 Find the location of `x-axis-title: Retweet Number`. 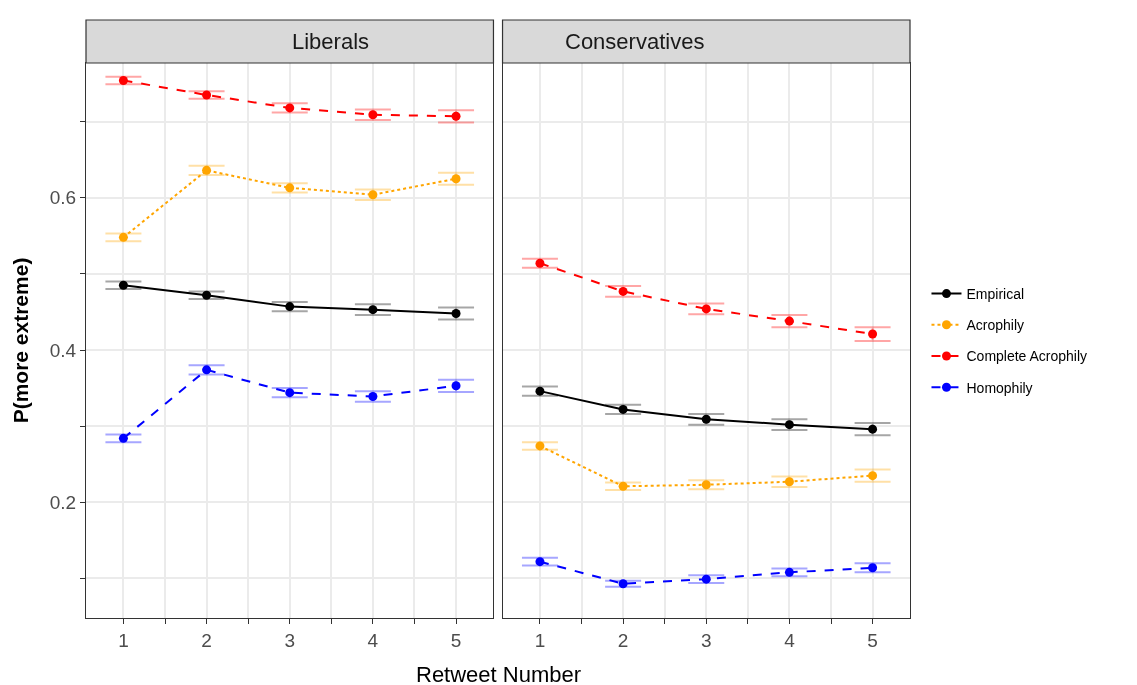

x-axis-title: Retweet Number is located at coordinates (499, 673).